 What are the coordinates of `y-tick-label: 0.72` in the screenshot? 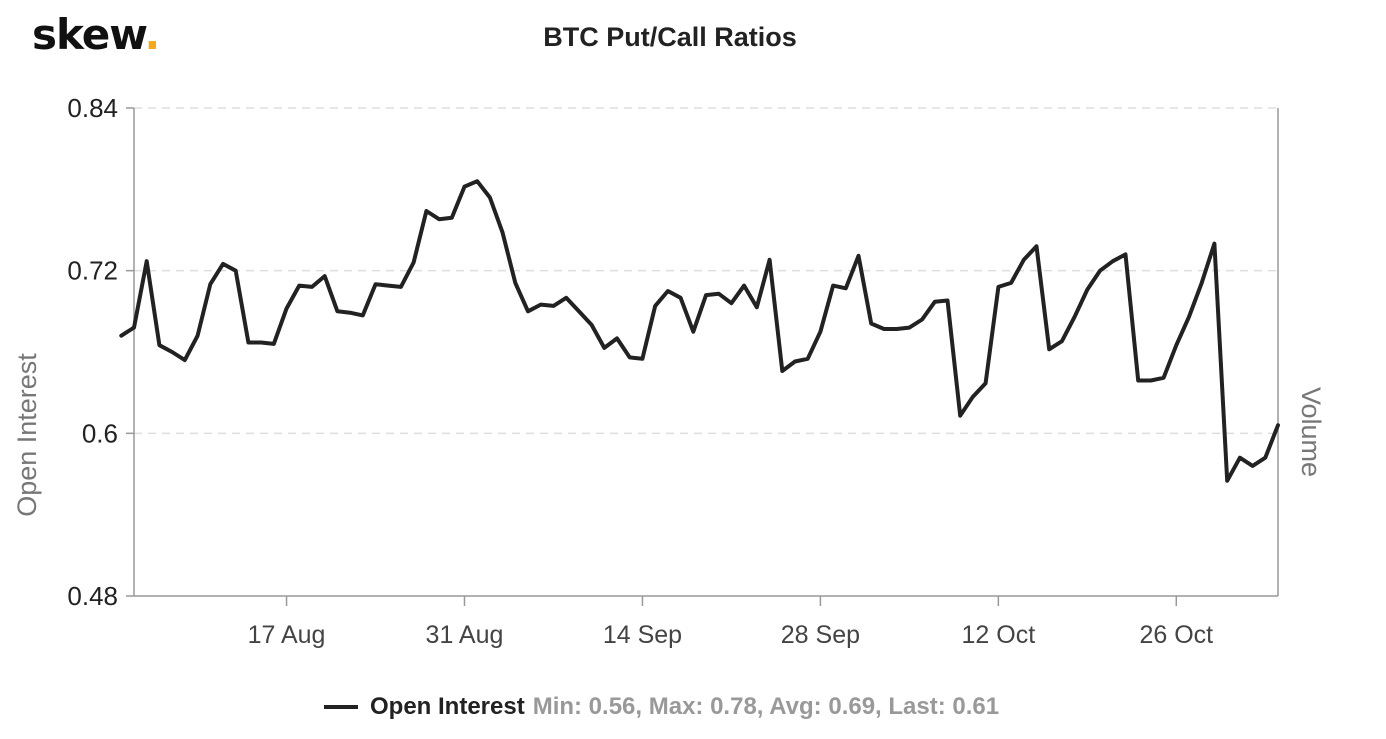 It's located at (92, 271).